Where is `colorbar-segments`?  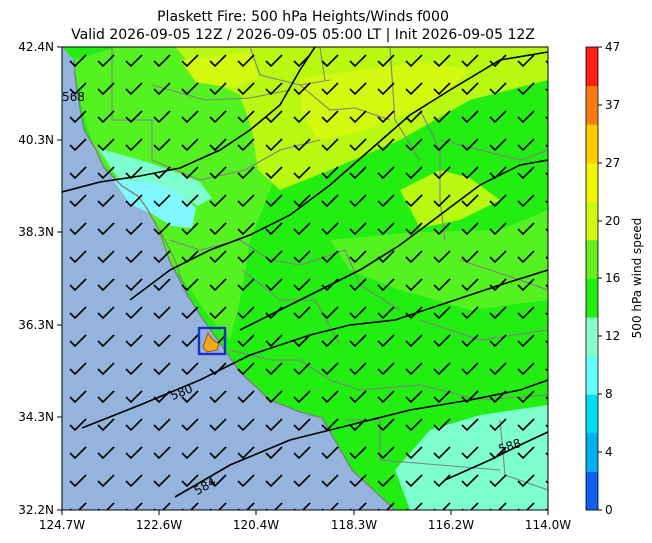 colorbar-segments is located at coordinates (592, 279).